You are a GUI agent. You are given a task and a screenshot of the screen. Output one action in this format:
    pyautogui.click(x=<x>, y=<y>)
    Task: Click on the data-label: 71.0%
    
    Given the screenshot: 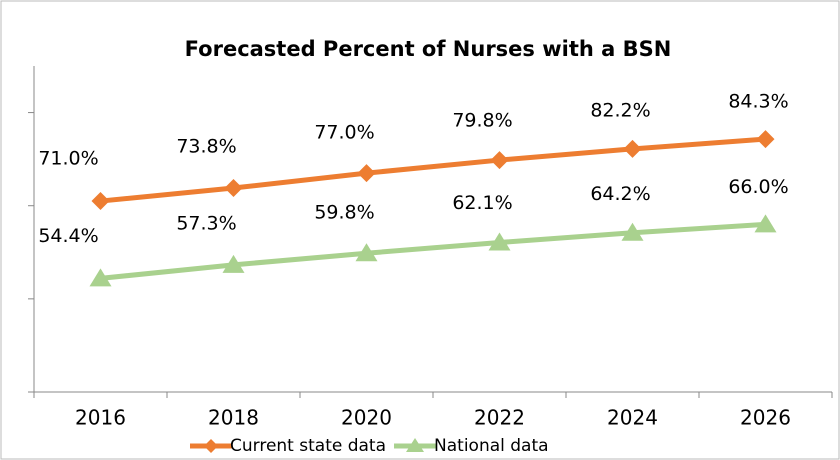 What is the action you would take?
    pyautogui.click(x=68, y=159)
    